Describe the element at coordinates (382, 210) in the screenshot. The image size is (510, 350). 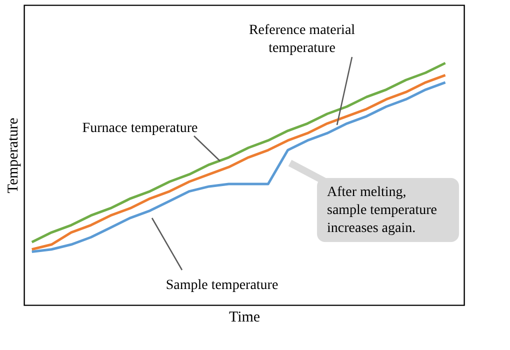
I see `annotation: After melting, sample temperature increases again.` at that location.